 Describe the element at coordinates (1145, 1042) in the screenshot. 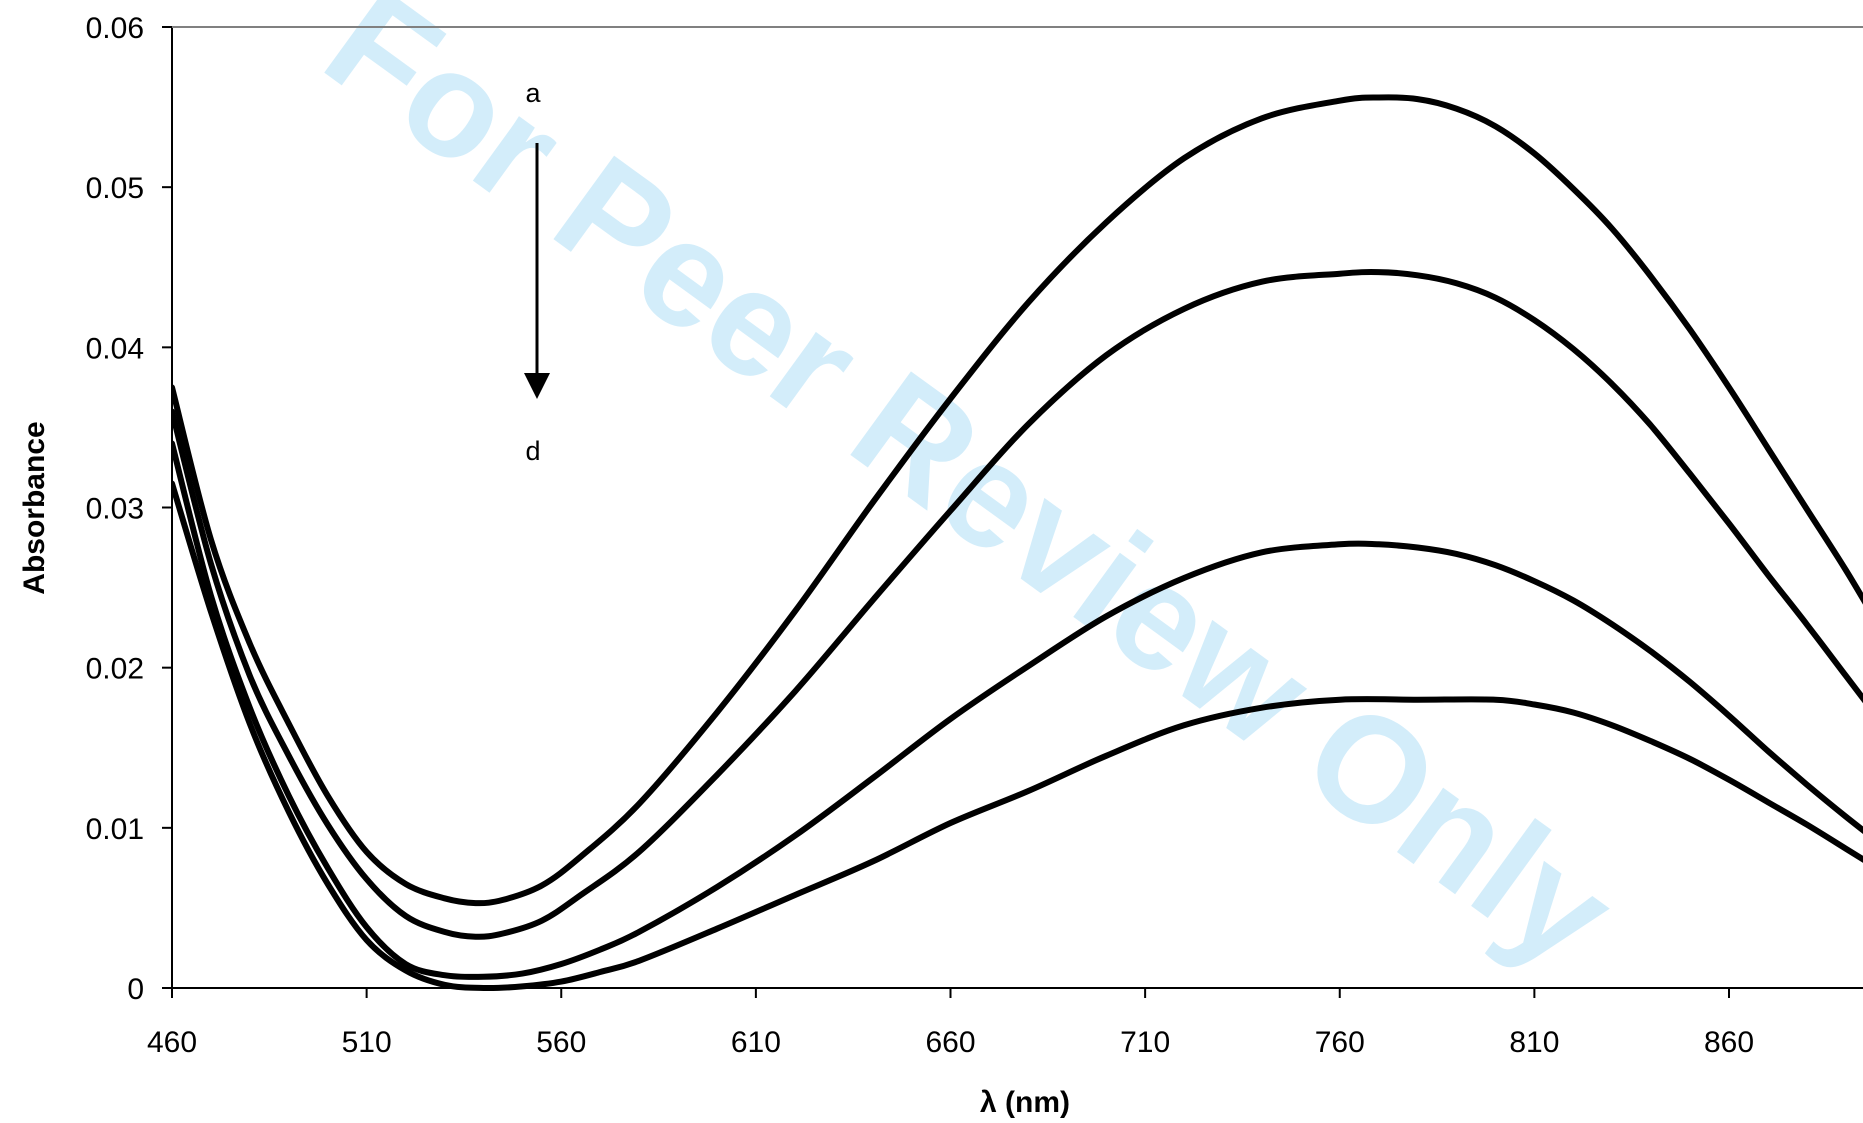

I see `x-tick-label: 710` at that location.